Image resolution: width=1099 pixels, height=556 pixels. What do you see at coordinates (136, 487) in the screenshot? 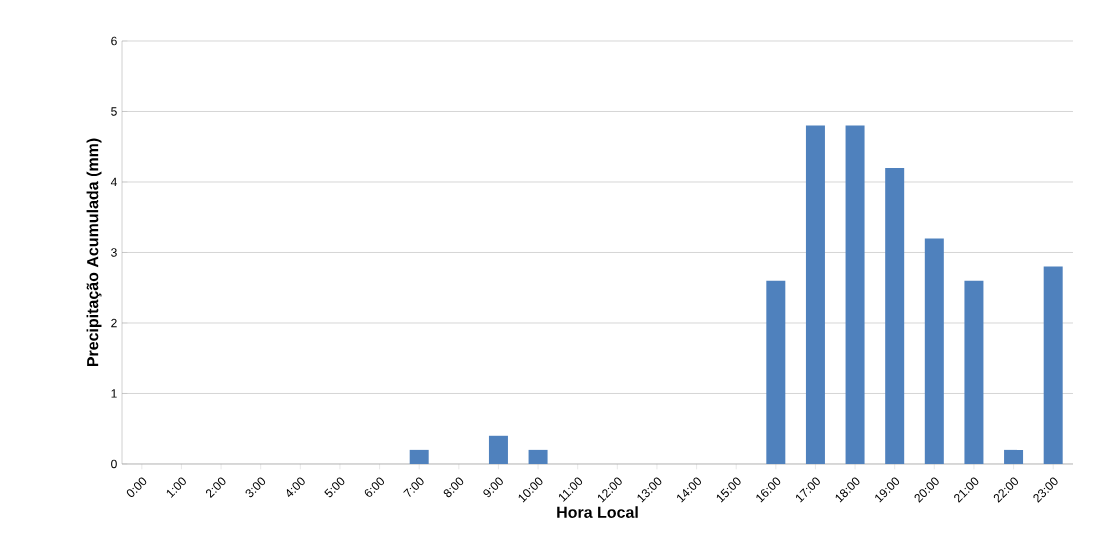
I see `x-tick-label: 0:00` at bounding box center [136, 487].